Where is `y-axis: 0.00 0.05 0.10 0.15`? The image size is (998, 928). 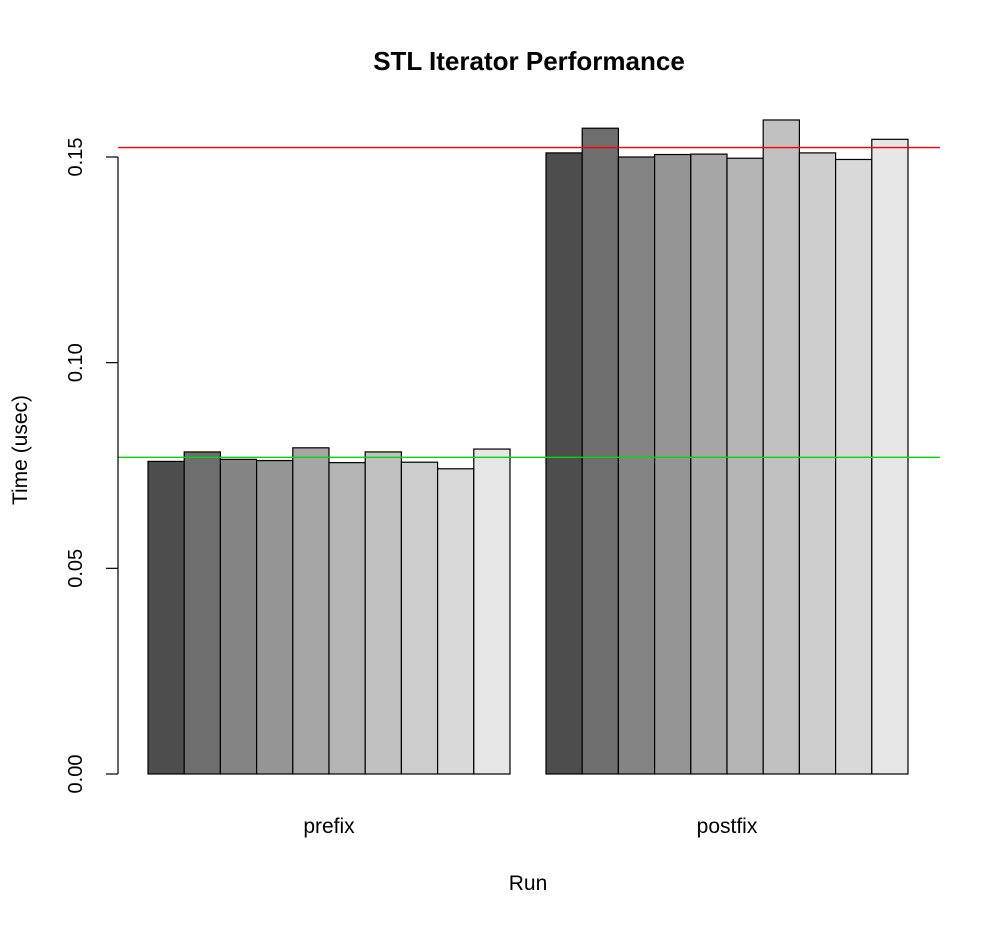 y-axis: 0.00 0.05 0.10 0.15 is located at coordinates (92, 466).